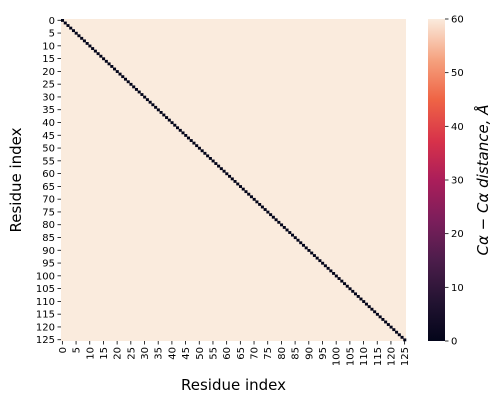 This screenshot has height=393, width=495. What do you see at coordinates (454, 342) in the screenshot?
I see `colorbar-tick-label: 0` at bounding box center [454, 342].